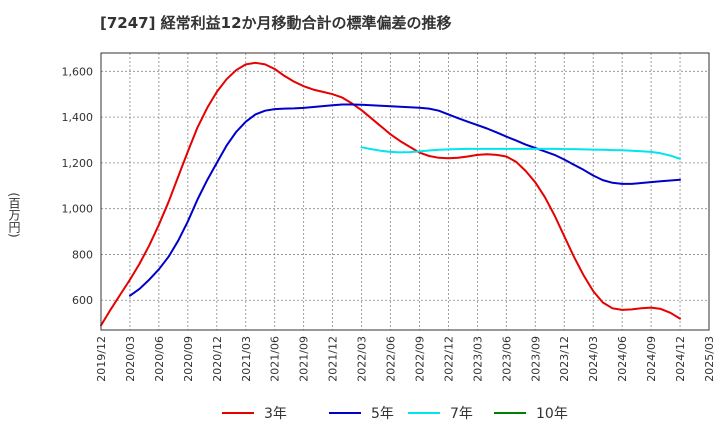 Image resolution: width=720 pixels, height=440 pixels. Describe the element at coordinates (159, 359) in the screenshot. I see `x-tick-label: 2020/06` at that location.